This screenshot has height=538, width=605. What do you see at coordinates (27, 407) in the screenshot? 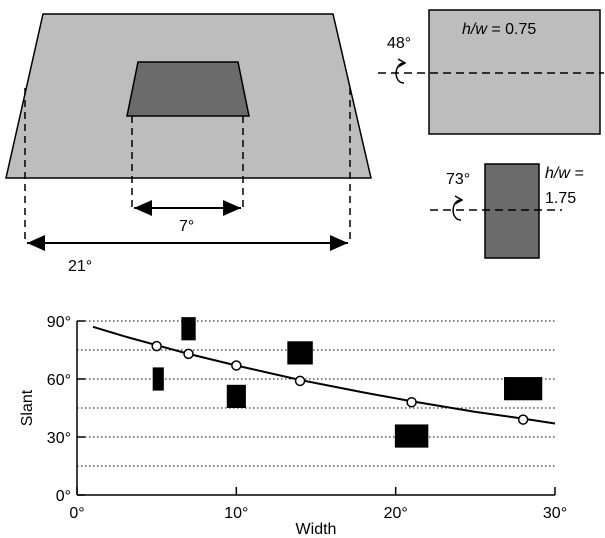
I see `y-axis-label: Slant` at bounding box center [27, 407].